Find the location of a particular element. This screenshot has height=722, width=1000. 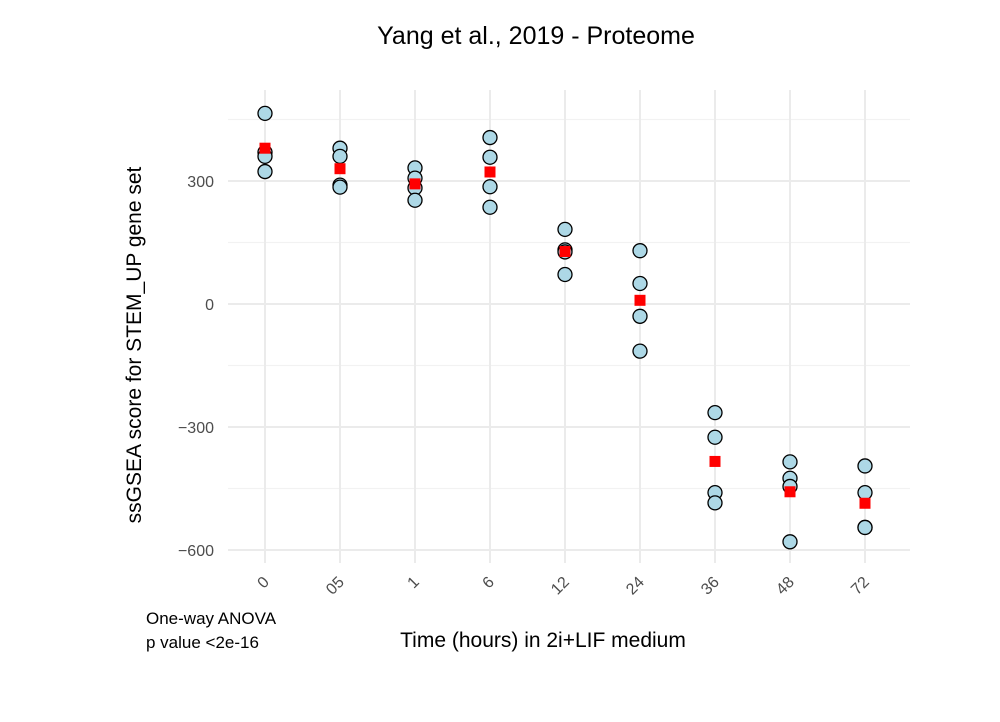

x-tick-labels: 0 05 1 6 12 24 36 48 72 is located at coordinates (564, 586).